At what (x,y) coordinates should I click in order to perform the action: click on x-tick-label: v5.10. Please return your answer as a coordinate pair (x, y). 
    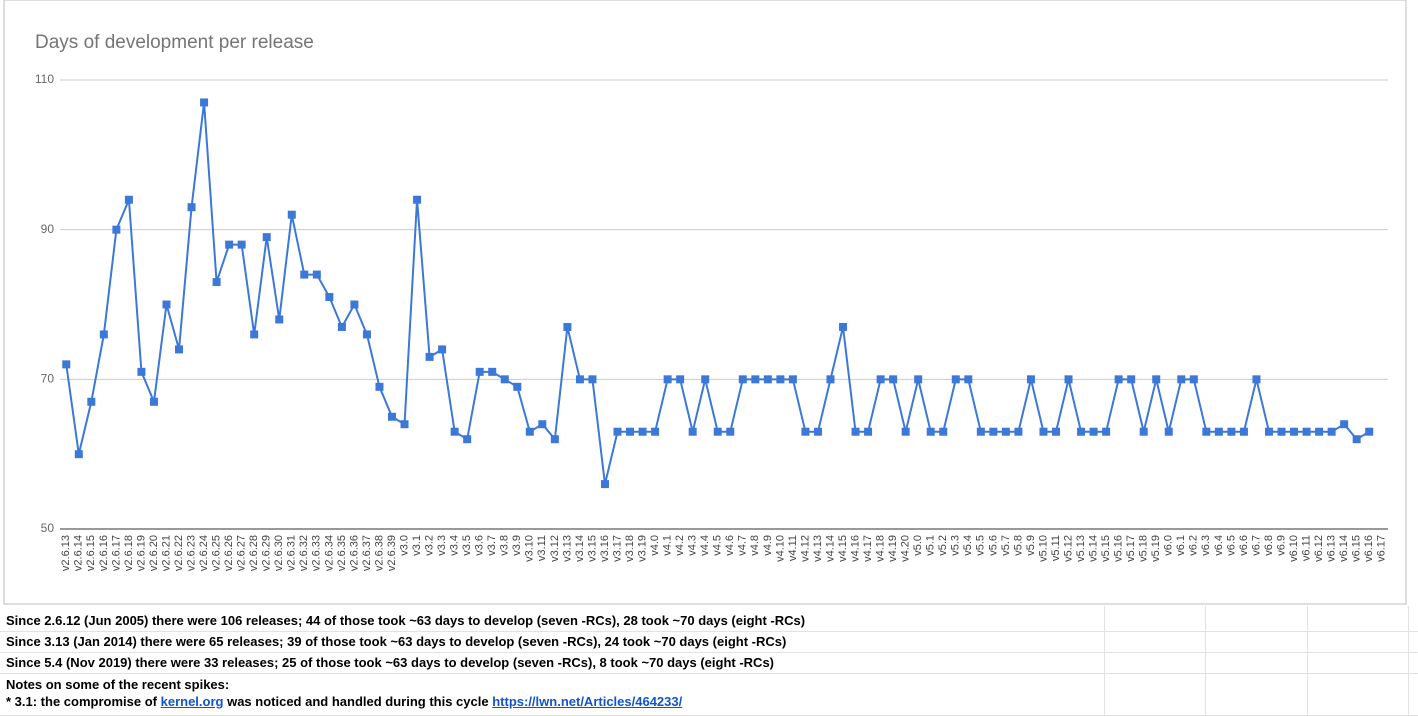
    Looking at the image, I should click on (1043, 548).